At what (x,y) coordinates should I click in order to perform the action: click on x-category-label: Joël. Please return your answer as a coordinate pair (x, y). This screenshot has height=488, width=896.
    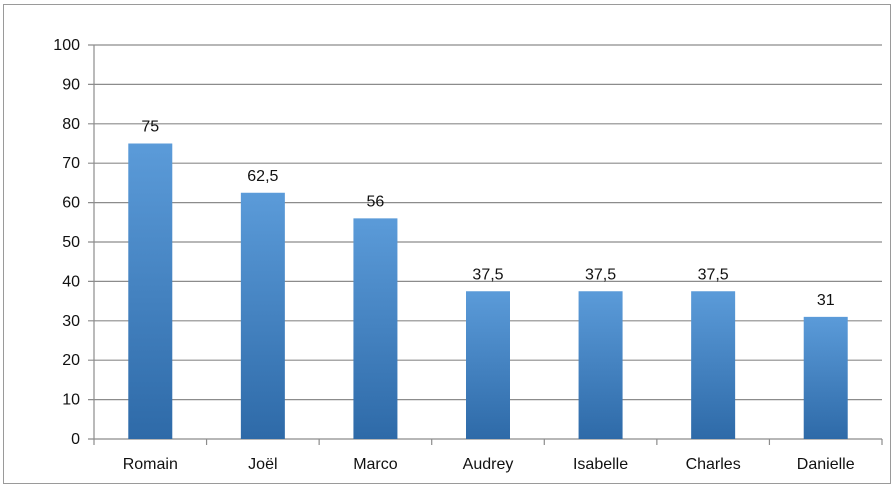
    Looking at the image, I should click on (262, 464).